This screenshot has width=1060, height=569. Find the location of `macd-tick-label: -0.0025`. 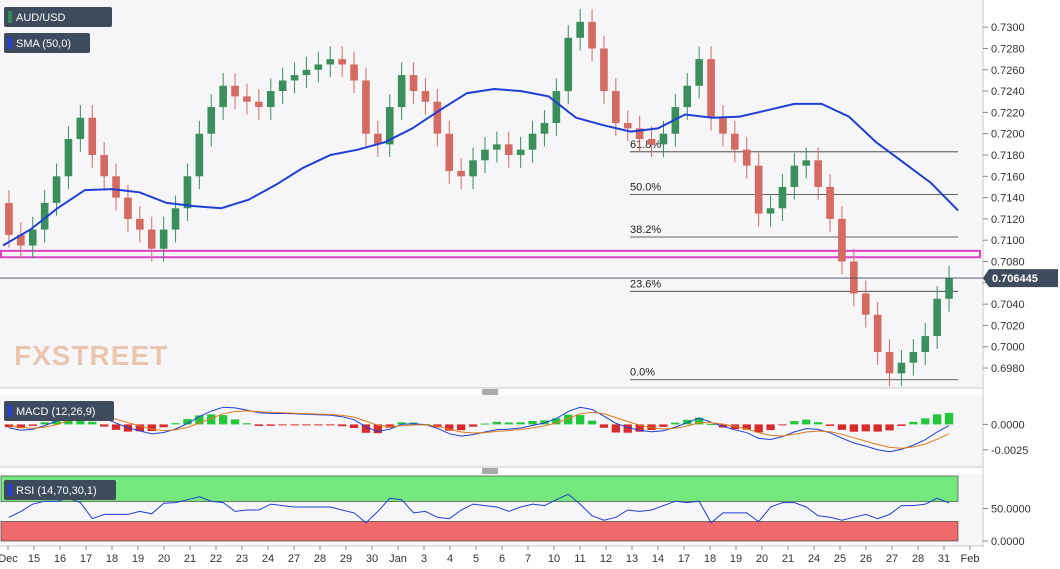

macd-tick-label: -0.0025 is located at coordinates (1009, 451).